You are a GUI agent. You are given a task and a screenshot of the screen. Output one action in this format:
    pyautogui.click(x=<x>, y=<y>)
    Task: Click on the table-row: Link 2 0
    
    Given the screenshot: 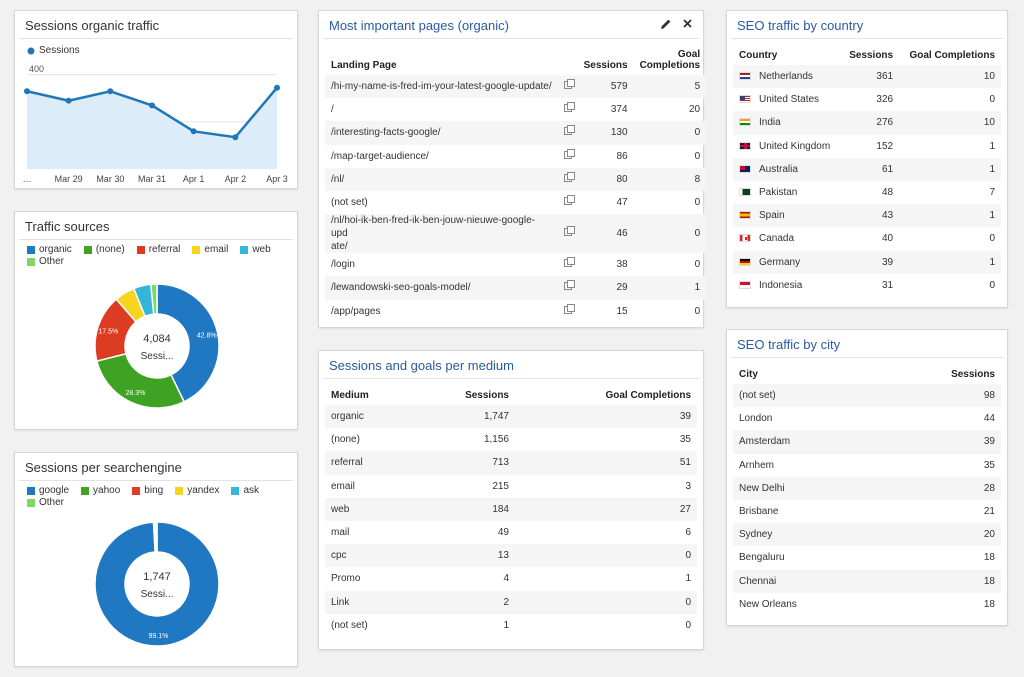 What is the action you would take?
    pyautogui.click(x=511, y=602)
    